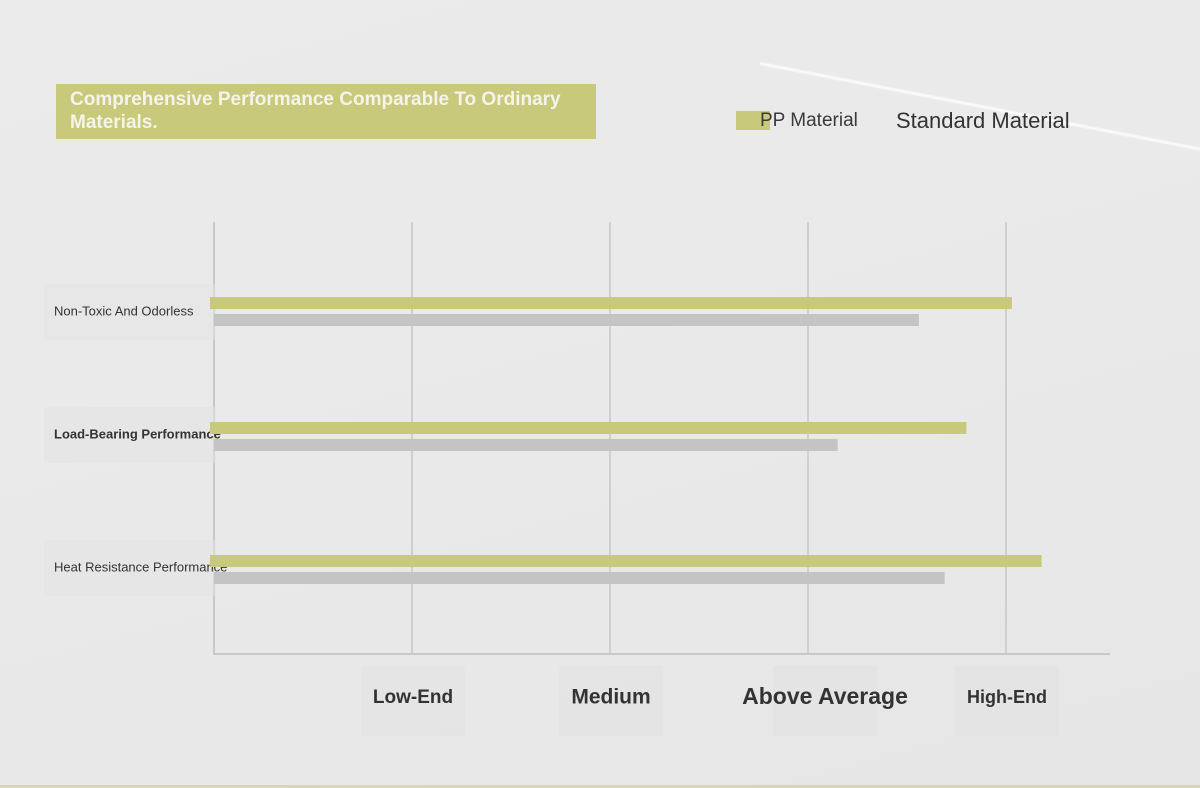  I want to click on legend-label-standard: Standard Material, so click(983, 120).